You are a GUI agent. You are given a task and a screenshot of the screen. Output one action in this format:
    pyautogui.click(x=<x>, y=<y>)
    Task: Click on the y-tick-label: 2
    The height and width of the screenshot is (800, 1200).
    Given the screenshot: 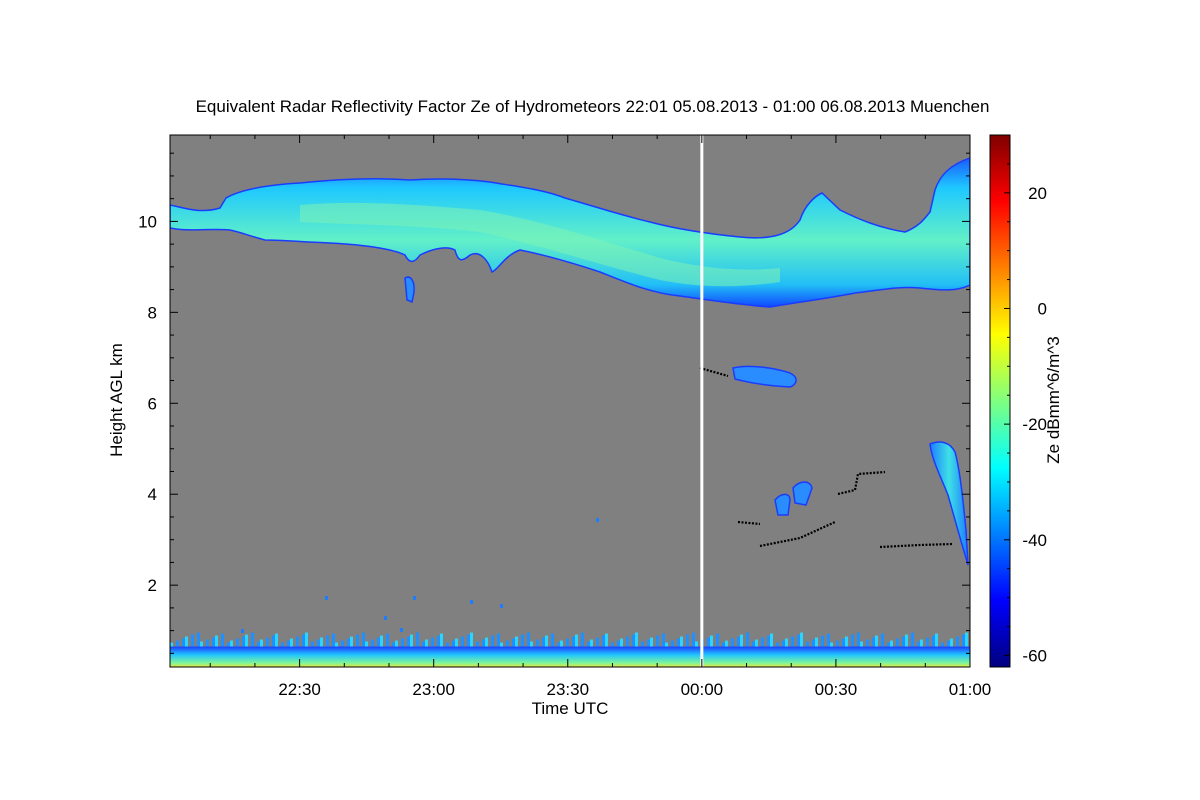 What is the action you would take?
    pyautogui.click(x=152, y=585)
    